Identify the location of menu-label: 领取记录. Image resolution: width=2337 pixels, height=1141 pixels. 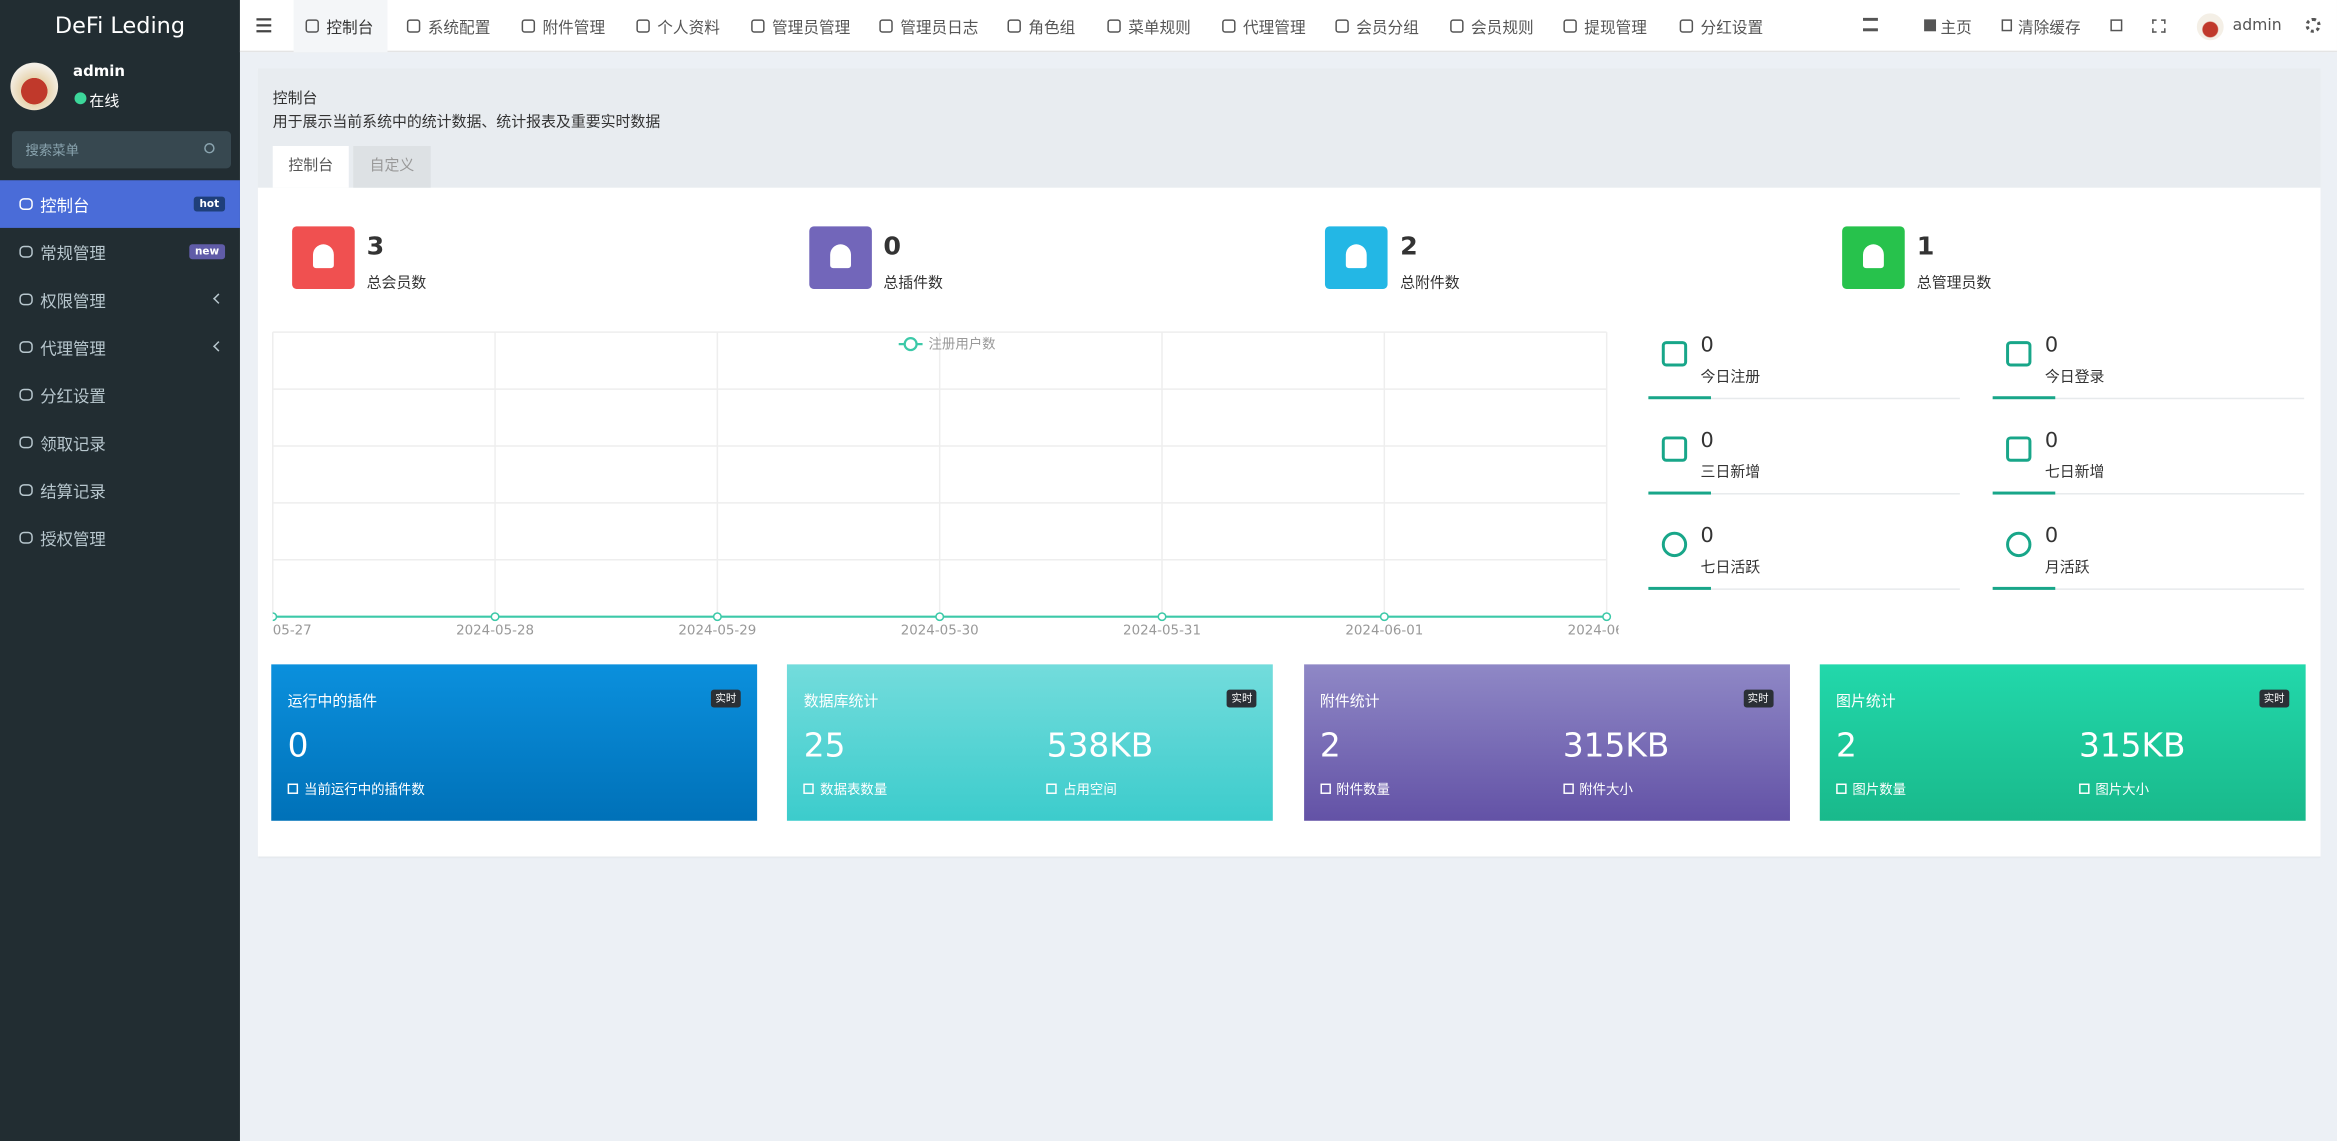
(73, 444).